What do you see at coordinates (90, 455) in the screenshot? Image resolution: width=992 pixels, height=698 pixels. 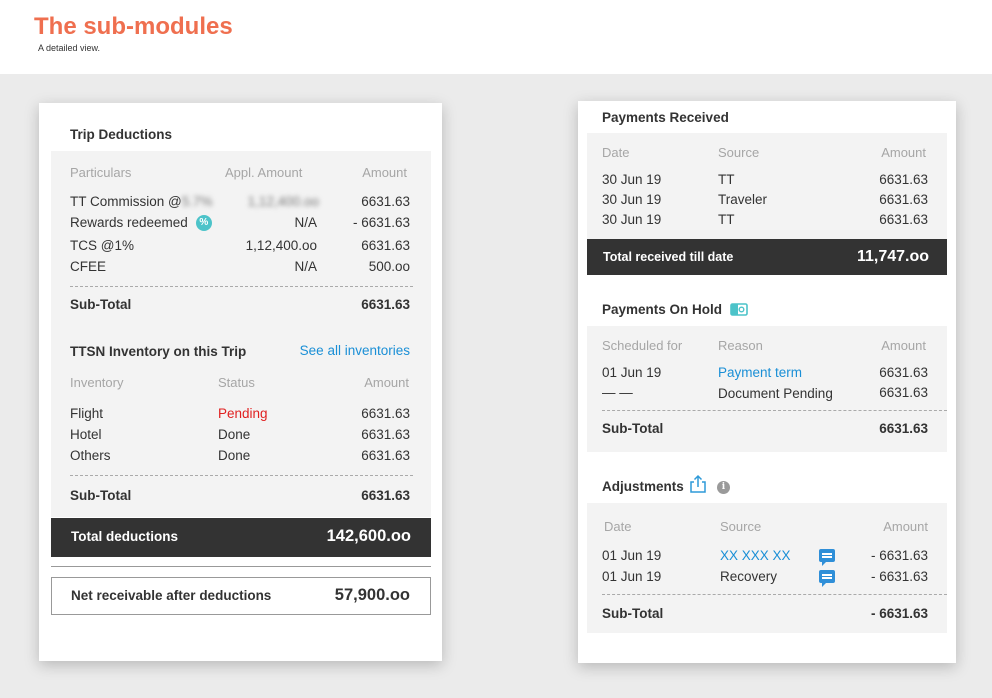 I see `inventory-name: Others` at bounding box center [90, 455].